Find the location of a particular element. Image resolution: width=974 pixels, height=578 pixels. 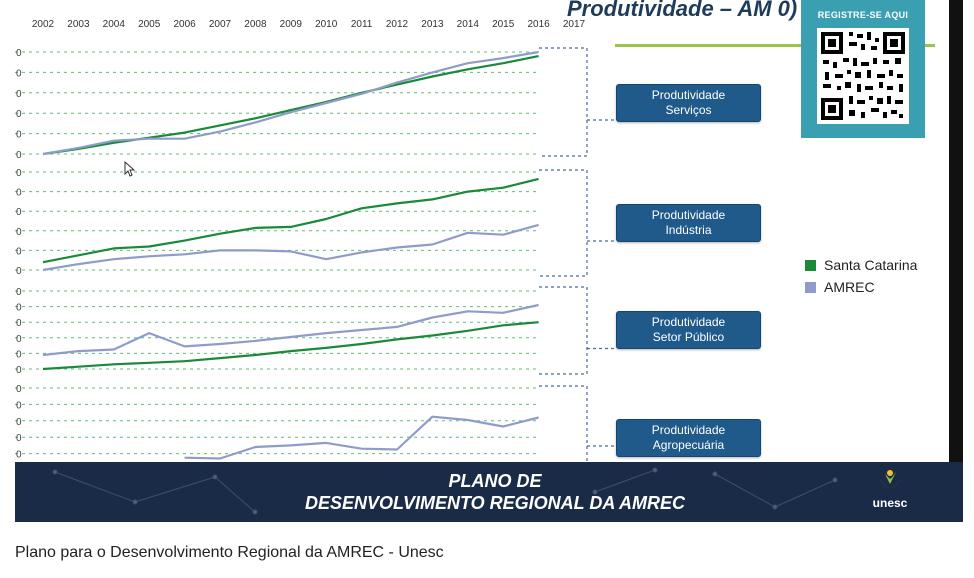

year-label: 2008 is located at coordinates (255, 24).